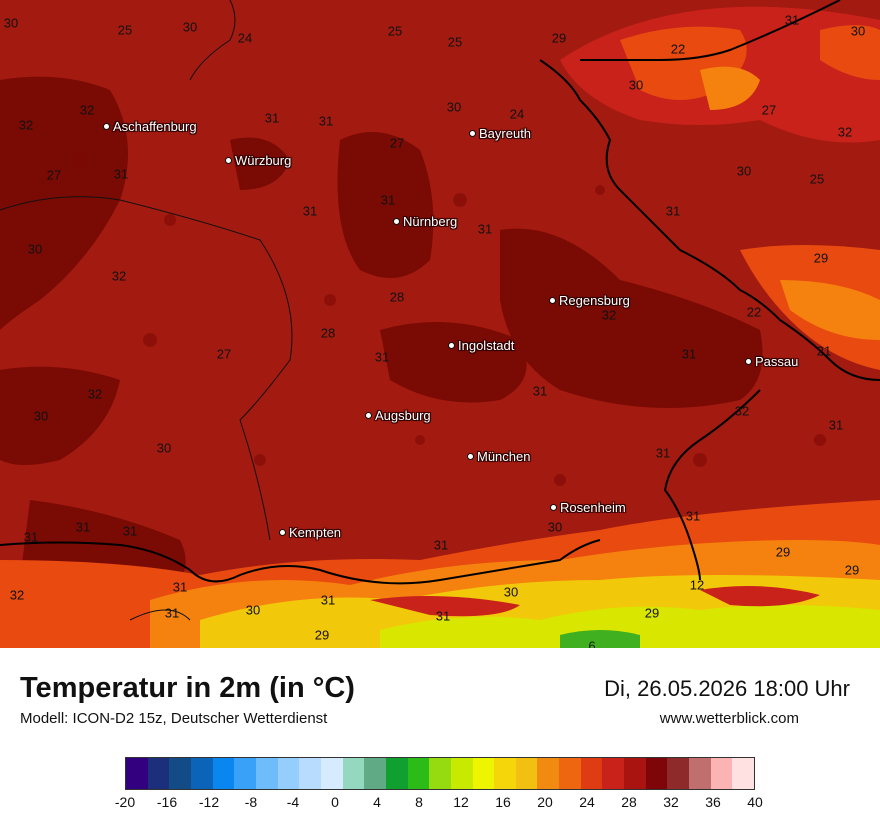  What do you see at coordinates (771, 361) in the screenshot?
I see `city-passau: Passau` at bounding box center [771, 361].